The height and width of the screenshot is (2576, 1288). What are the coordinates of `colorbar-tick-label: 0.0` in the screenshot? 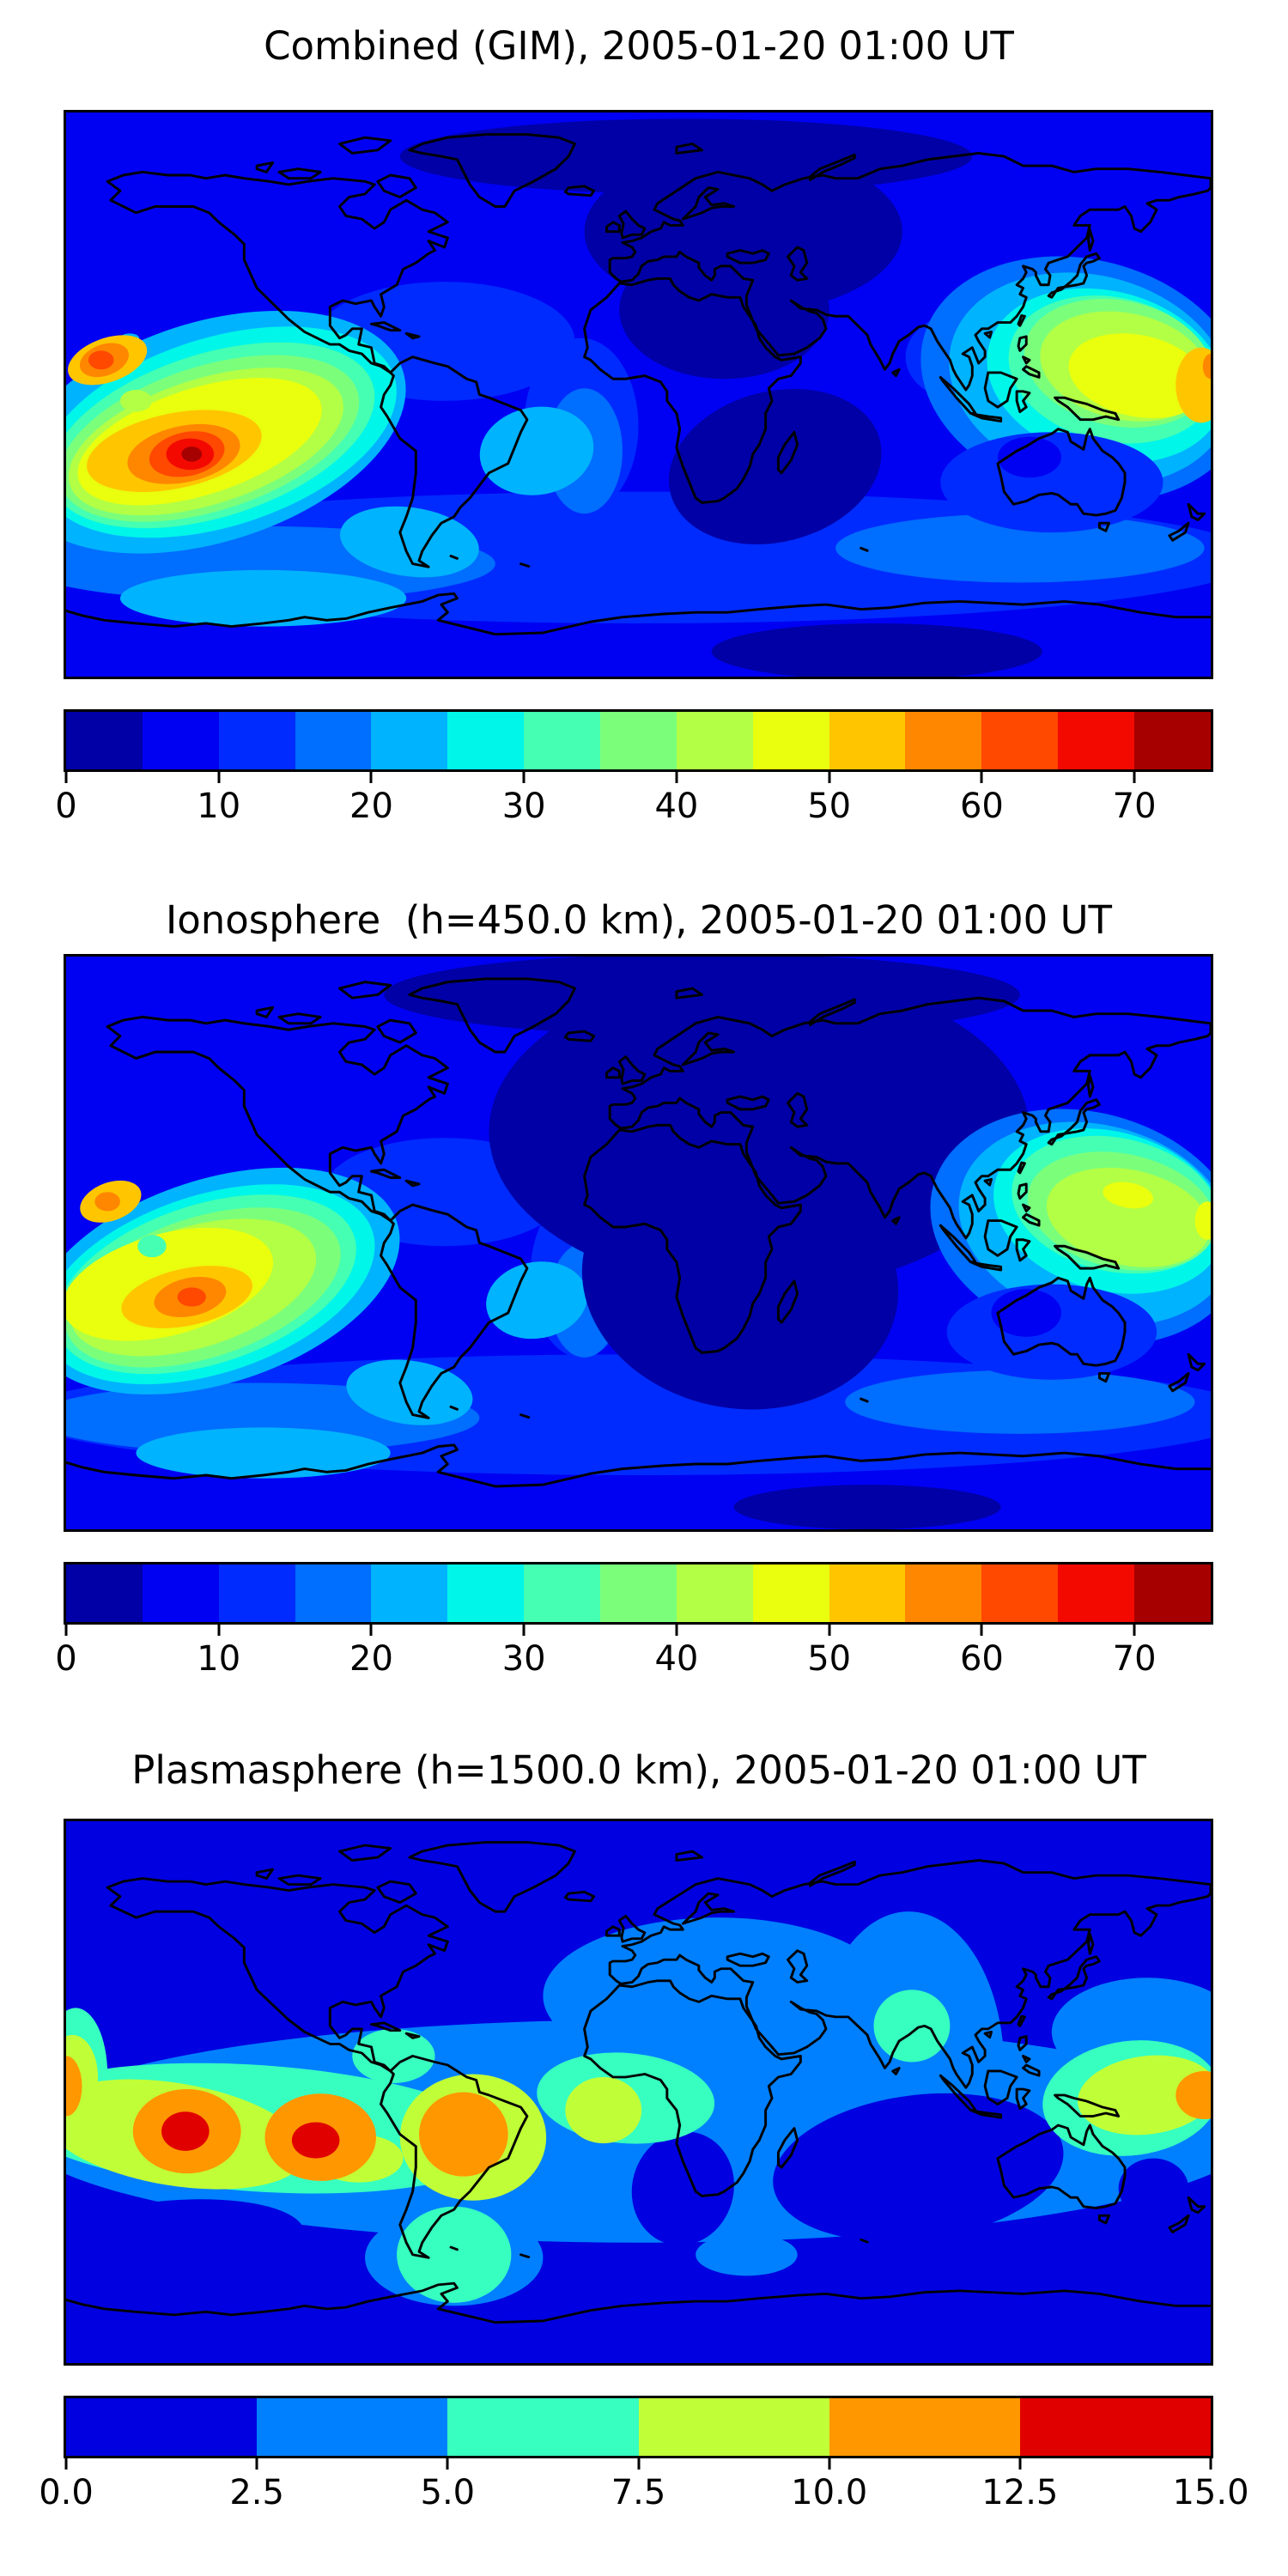 It's located at (66, 2492).